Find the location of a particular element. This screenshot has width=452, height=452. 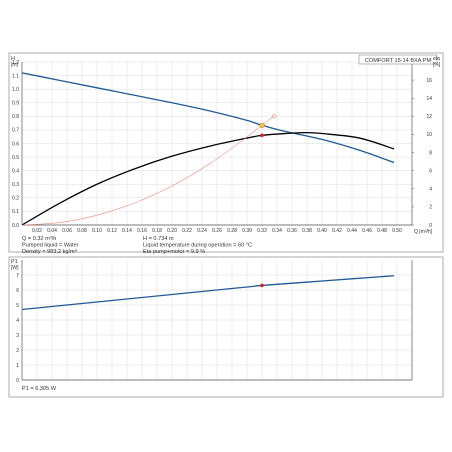

y-tick-label: 0.4 is located at coordinates (15, 171).